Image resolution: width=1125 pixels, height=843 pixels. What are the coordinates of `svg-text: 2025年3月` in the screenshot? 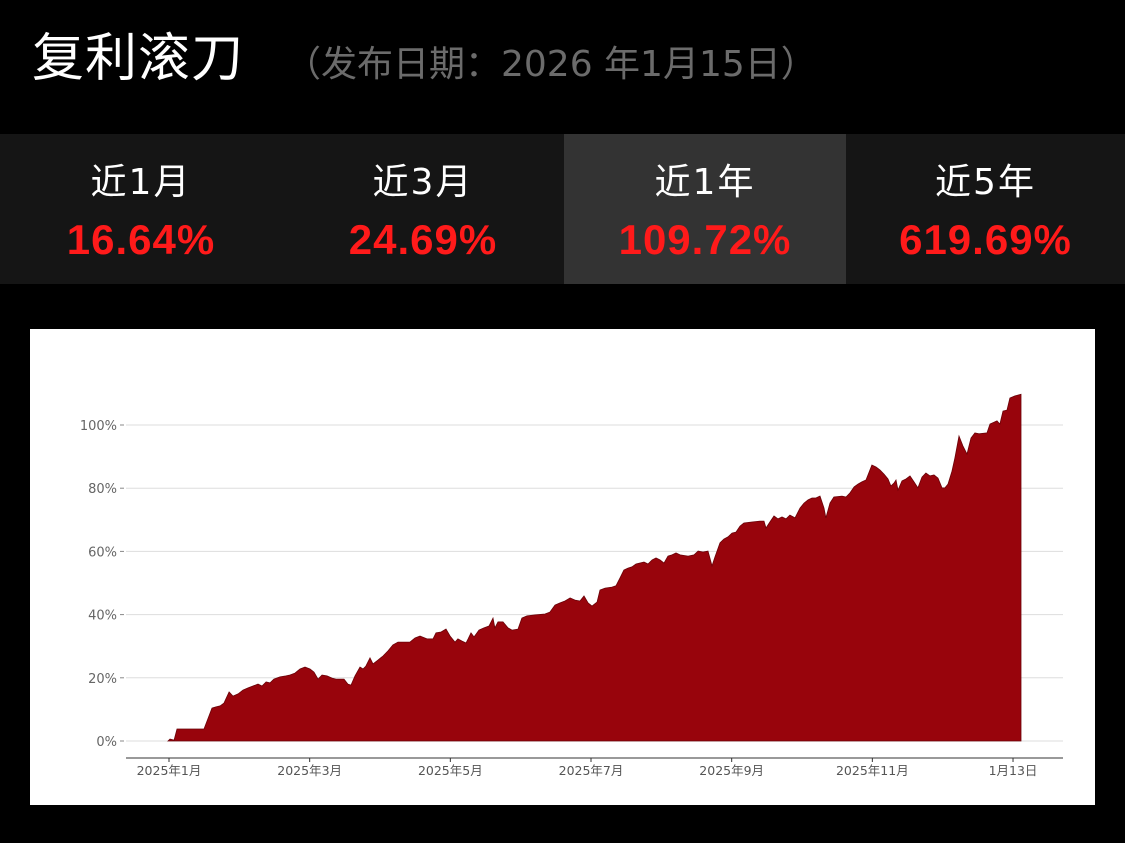 It's located at (309, 770).